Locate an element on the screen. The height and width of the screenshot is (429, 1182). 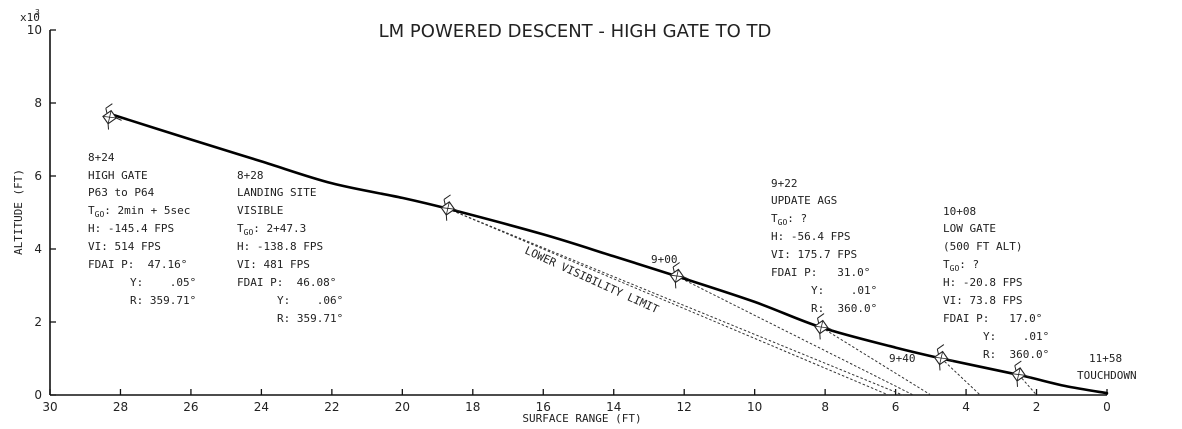
y-axis-label: ALTITUDE (FT) is located at coordinates (18, 212).